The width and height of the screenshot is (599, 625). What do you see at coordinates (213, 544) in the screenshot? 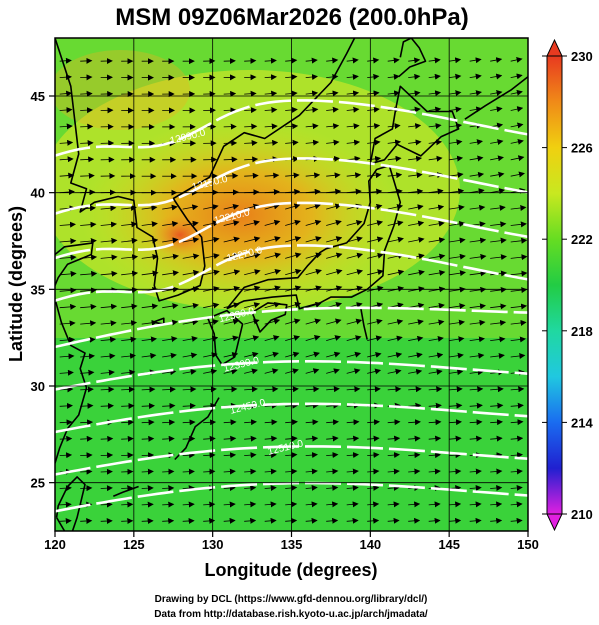
I see `x-tick-label: 130` at bounding box center [213, 544].